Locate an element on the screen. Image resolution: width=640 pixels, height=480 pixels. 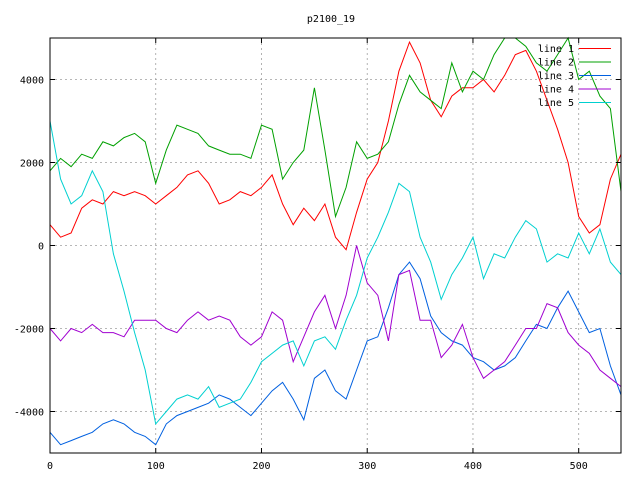
y-tick-label: 0 is located at coordinates (41, 247).